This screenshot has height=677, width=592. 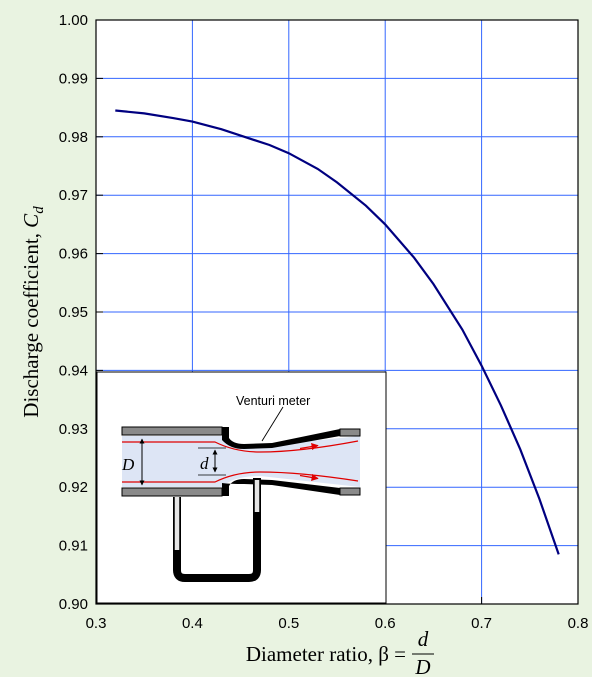 I want to click on y-tick-label: 0.90, so click(x=73, y=604).